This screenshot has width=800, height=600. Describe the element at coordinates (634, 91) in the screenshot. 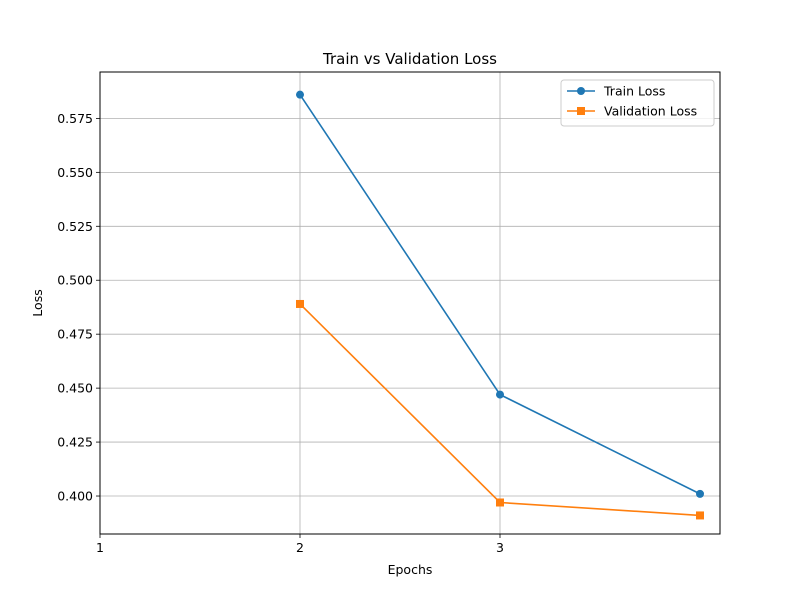

I see `legend-label-train-loss: Train Loss` at that location.